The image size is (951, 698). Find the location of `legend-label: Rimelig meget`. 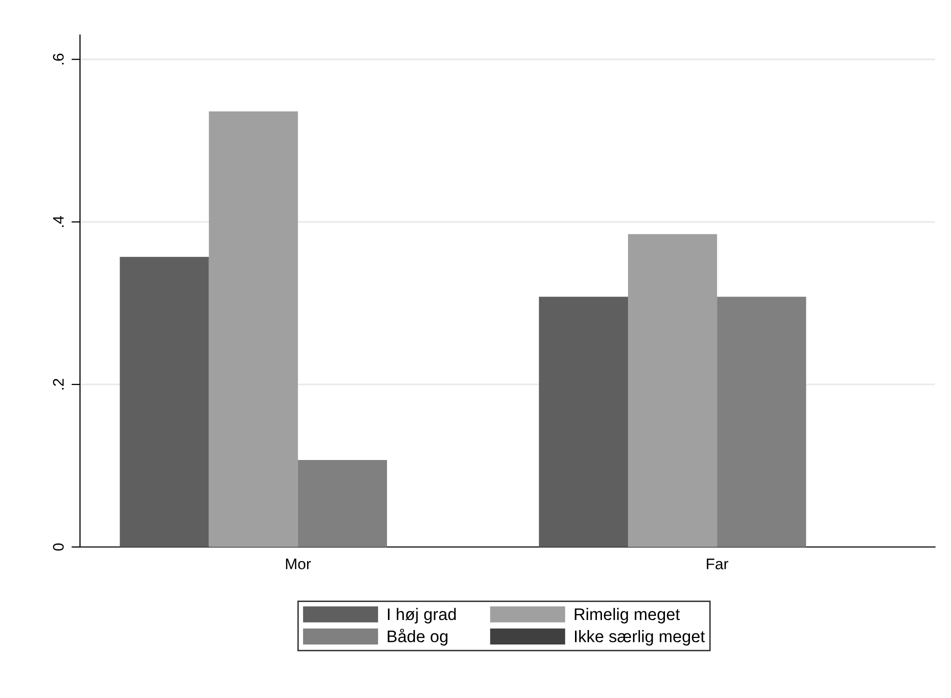

legend-label: Rimelig meget is located at coordinates (627, 616).